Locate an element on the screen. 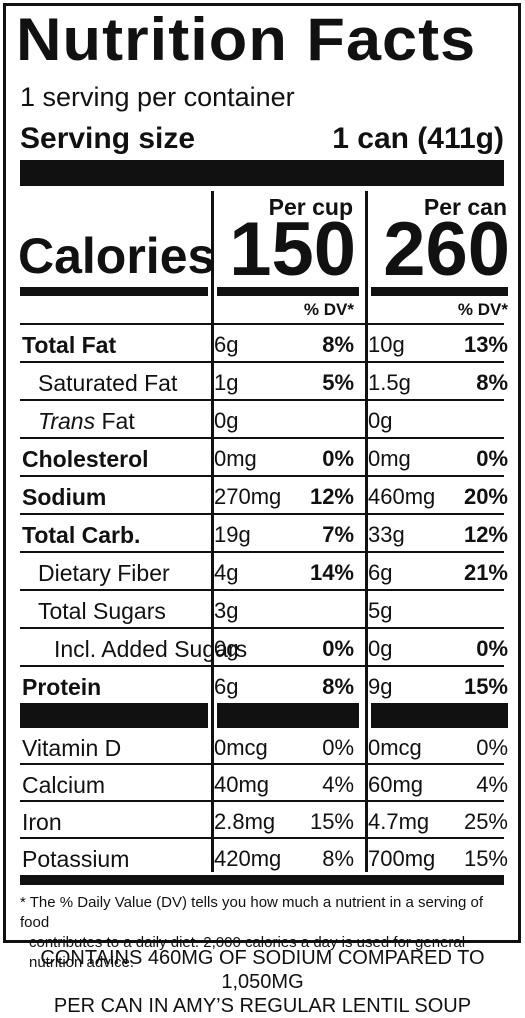 The image size is (525, 1018). nutrient-row: Total Carb. 19g 7% 33g 12% is located at coordinates (264, 534).